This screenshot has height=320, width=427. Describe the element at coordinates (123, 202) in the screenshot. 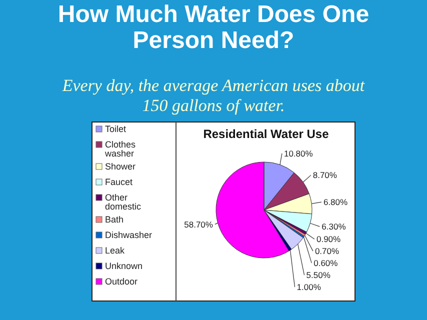

I see `legend-label: Other domestic` at that location.